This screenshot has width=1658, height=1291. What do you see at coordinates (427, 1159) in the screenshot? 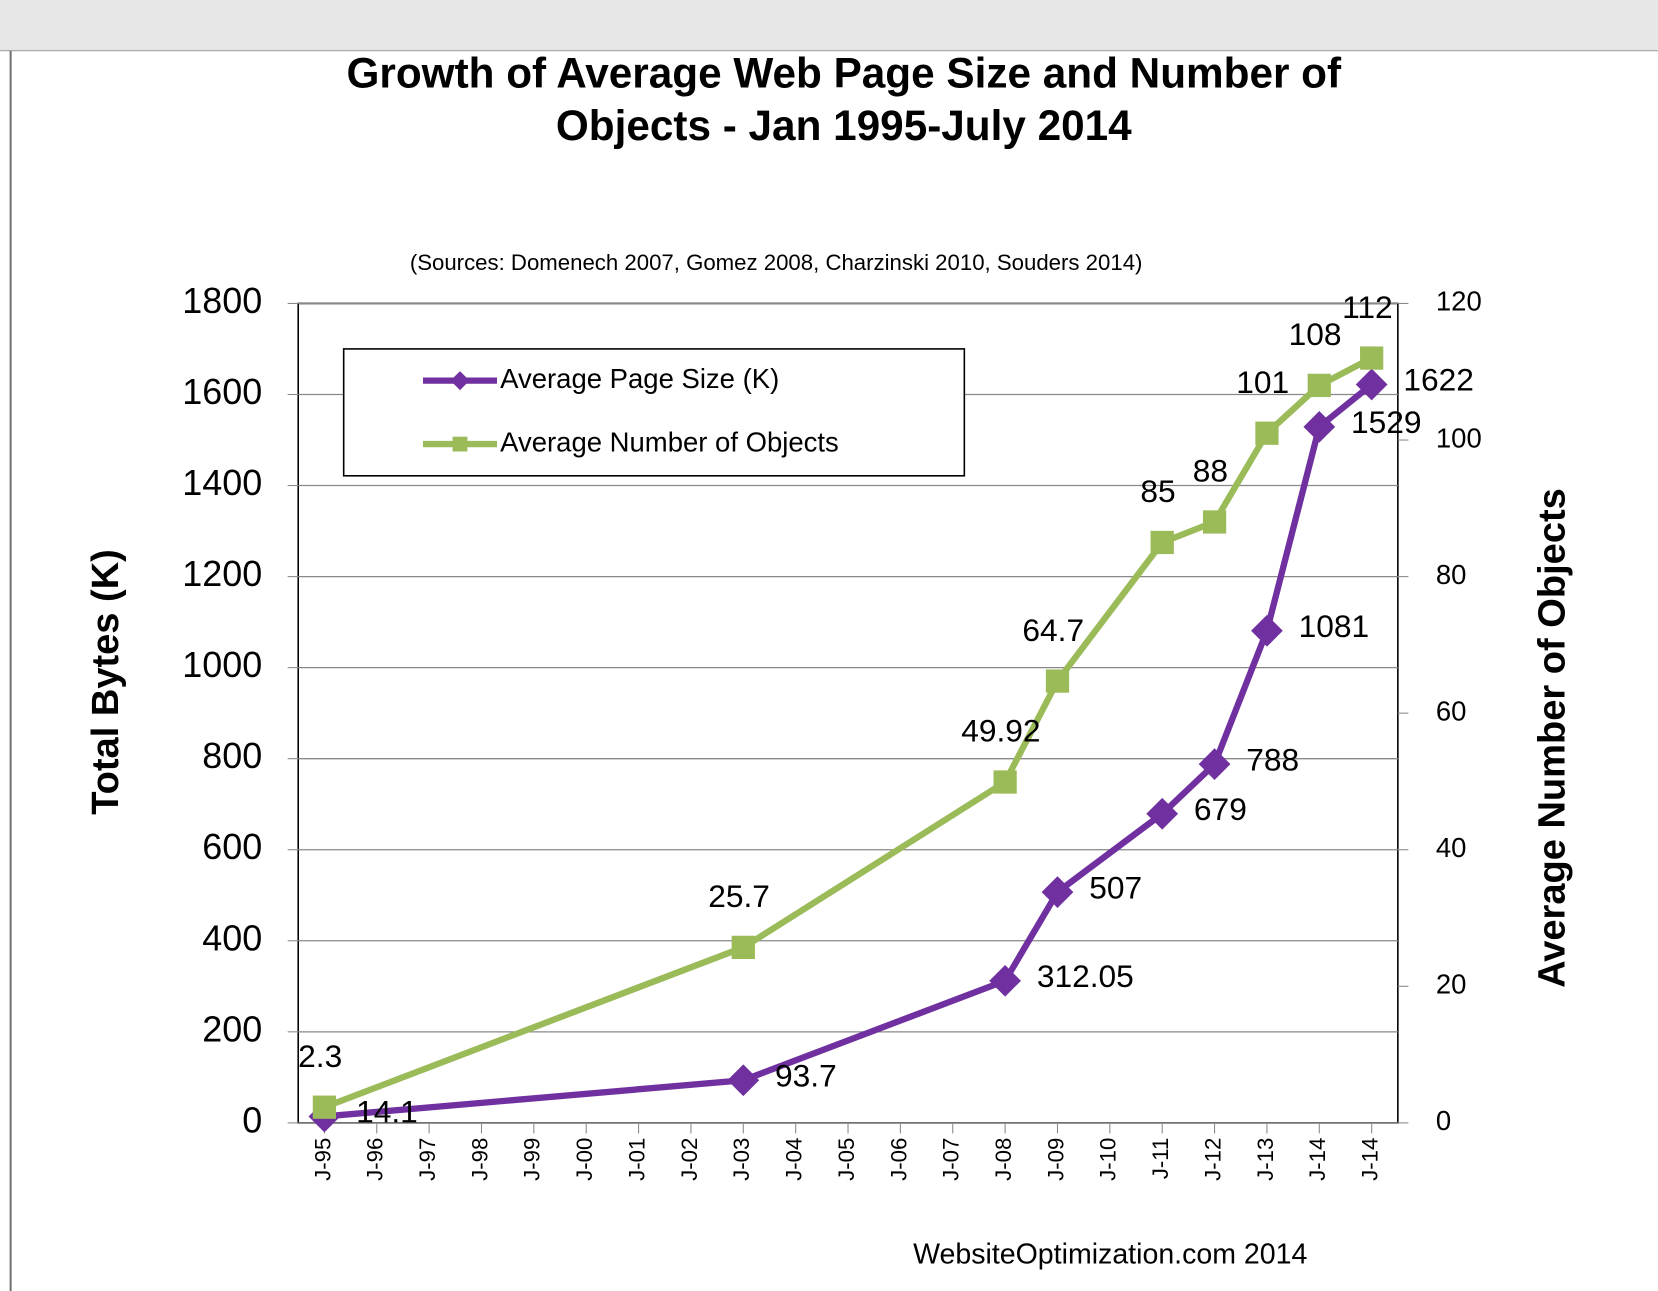
I see `x-tick-label: J-97` at bounding box center [427, 1159].